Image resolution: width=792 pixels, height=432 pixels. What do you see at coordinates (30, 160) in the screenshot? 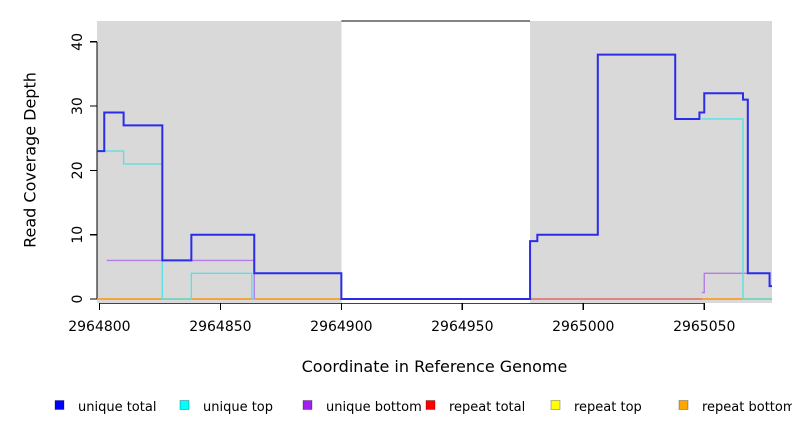
I see `y-axis-title: Read Coverage Depth` at bounding box center [30, 160].